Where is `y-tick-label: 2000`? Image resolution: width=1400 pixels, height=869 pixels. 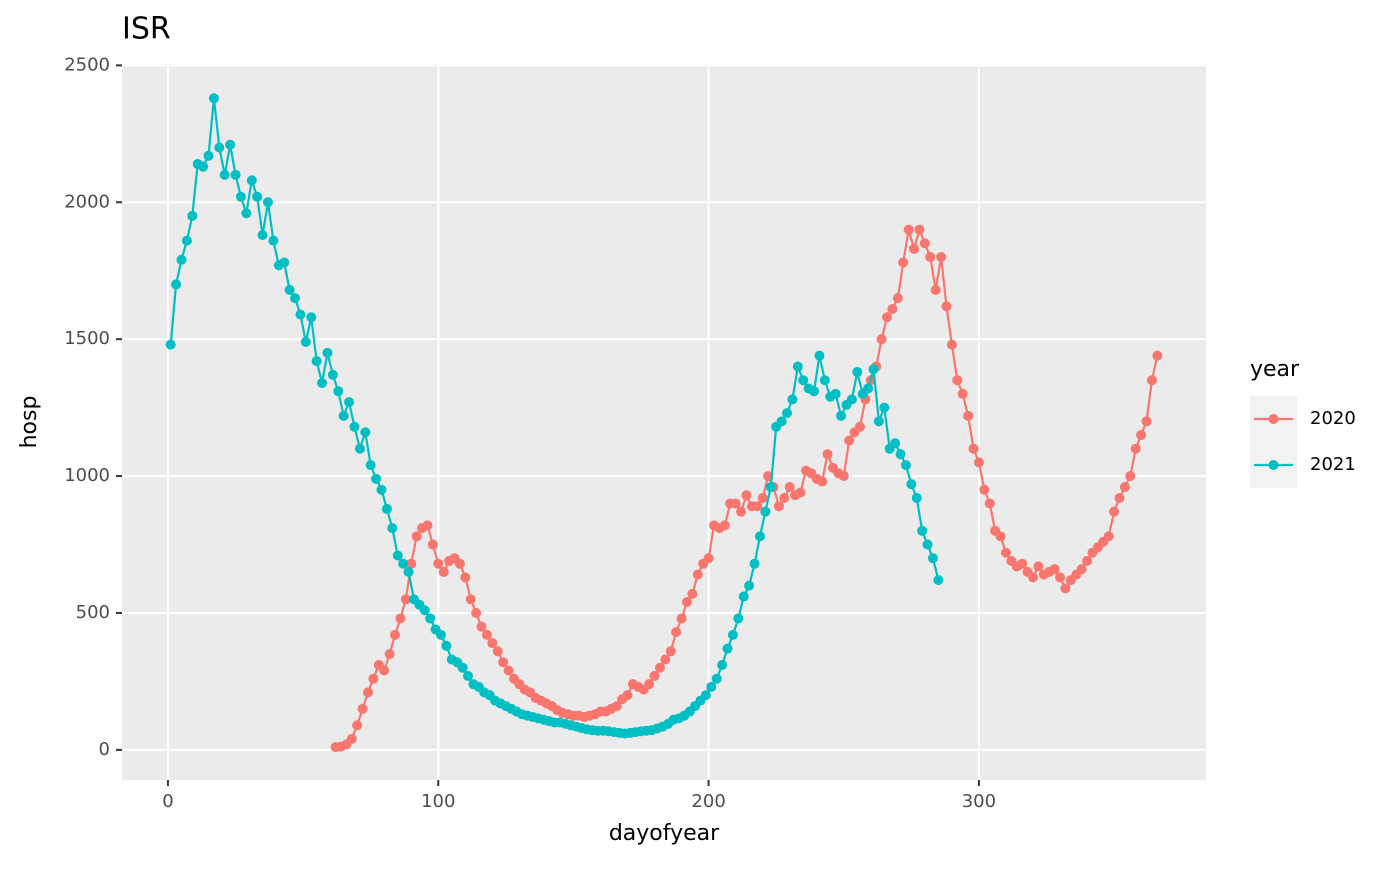
y-tick-label: 2000 is located at coordinates (87, 201).